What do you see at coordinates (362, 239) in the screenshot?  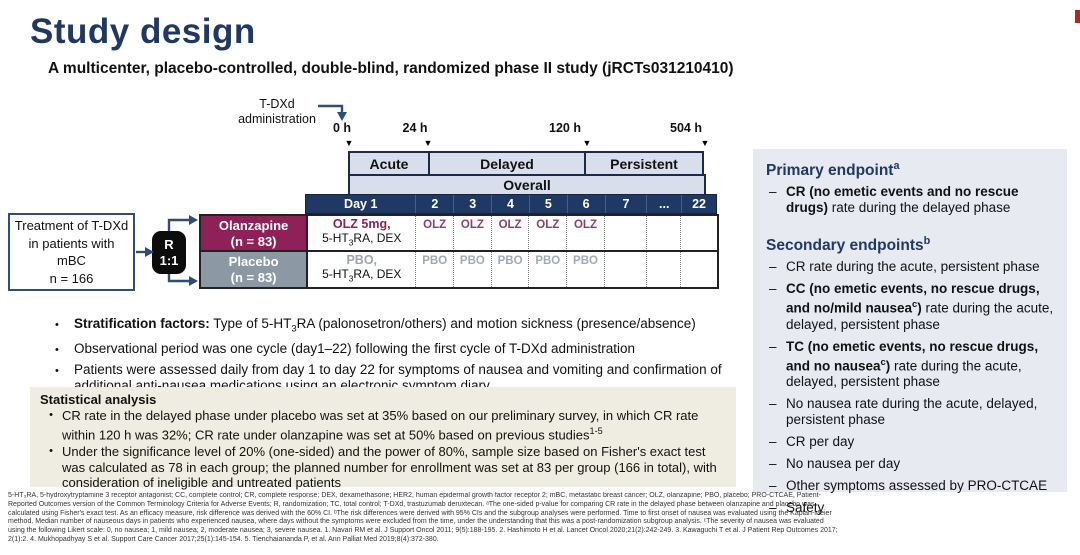 I see `olz-regimen: 5-HT3RA, DEX` at bounding box center [362, 239].